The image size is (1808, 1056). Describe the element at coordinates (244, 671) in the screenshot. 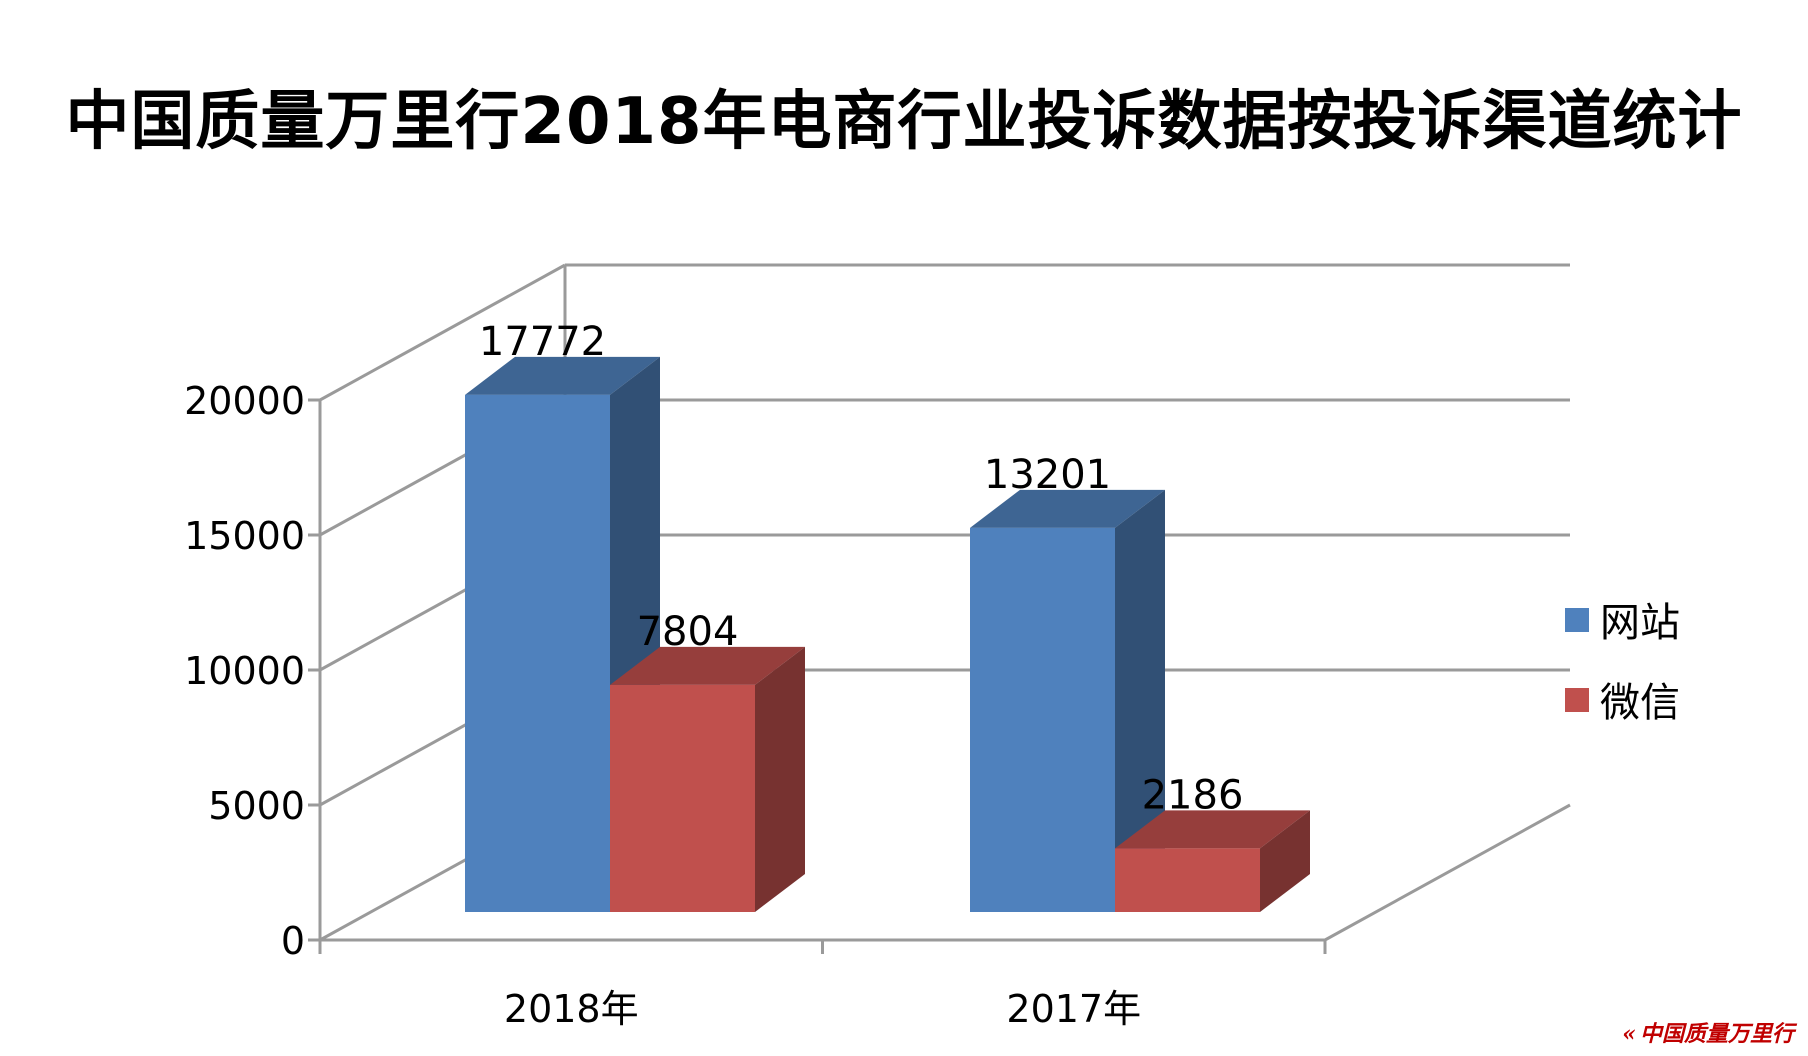

I see `y-tick-label: 10000` at that location.